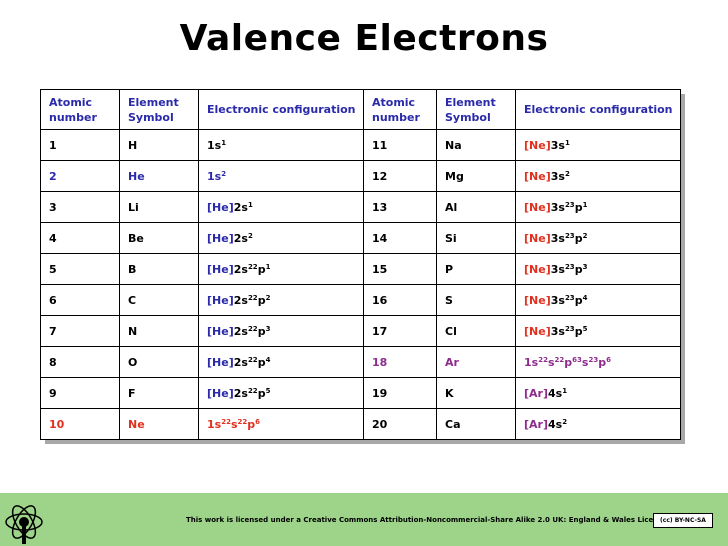 The height and width of the screenshot is (546, 728). What do you see at coordinates (80, 300) in the screenshot?
I see `atomic-number-cell: 6` at bounding box center [80, 300].